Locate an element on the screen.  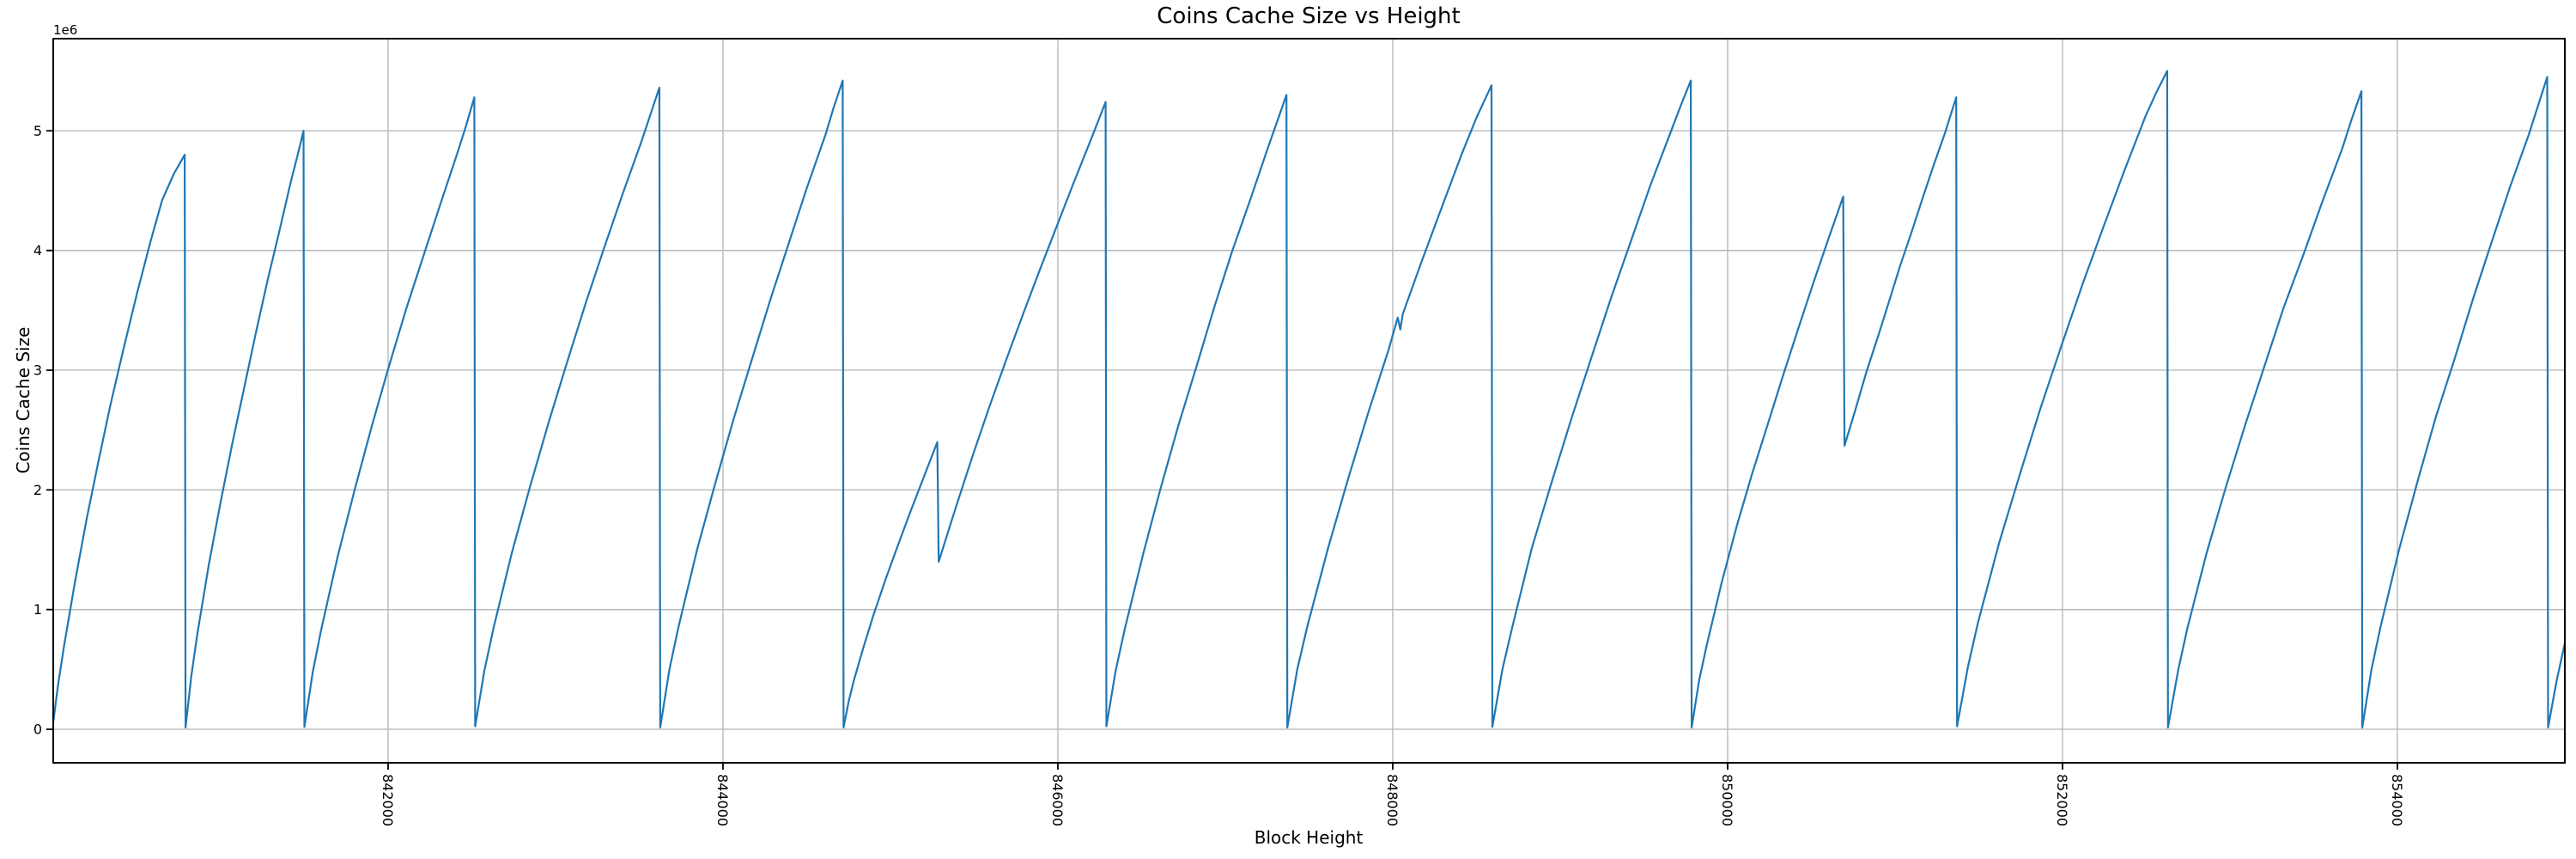
chart-title: Coins Cache Size vs Height is located at coordinates (1309, 16).